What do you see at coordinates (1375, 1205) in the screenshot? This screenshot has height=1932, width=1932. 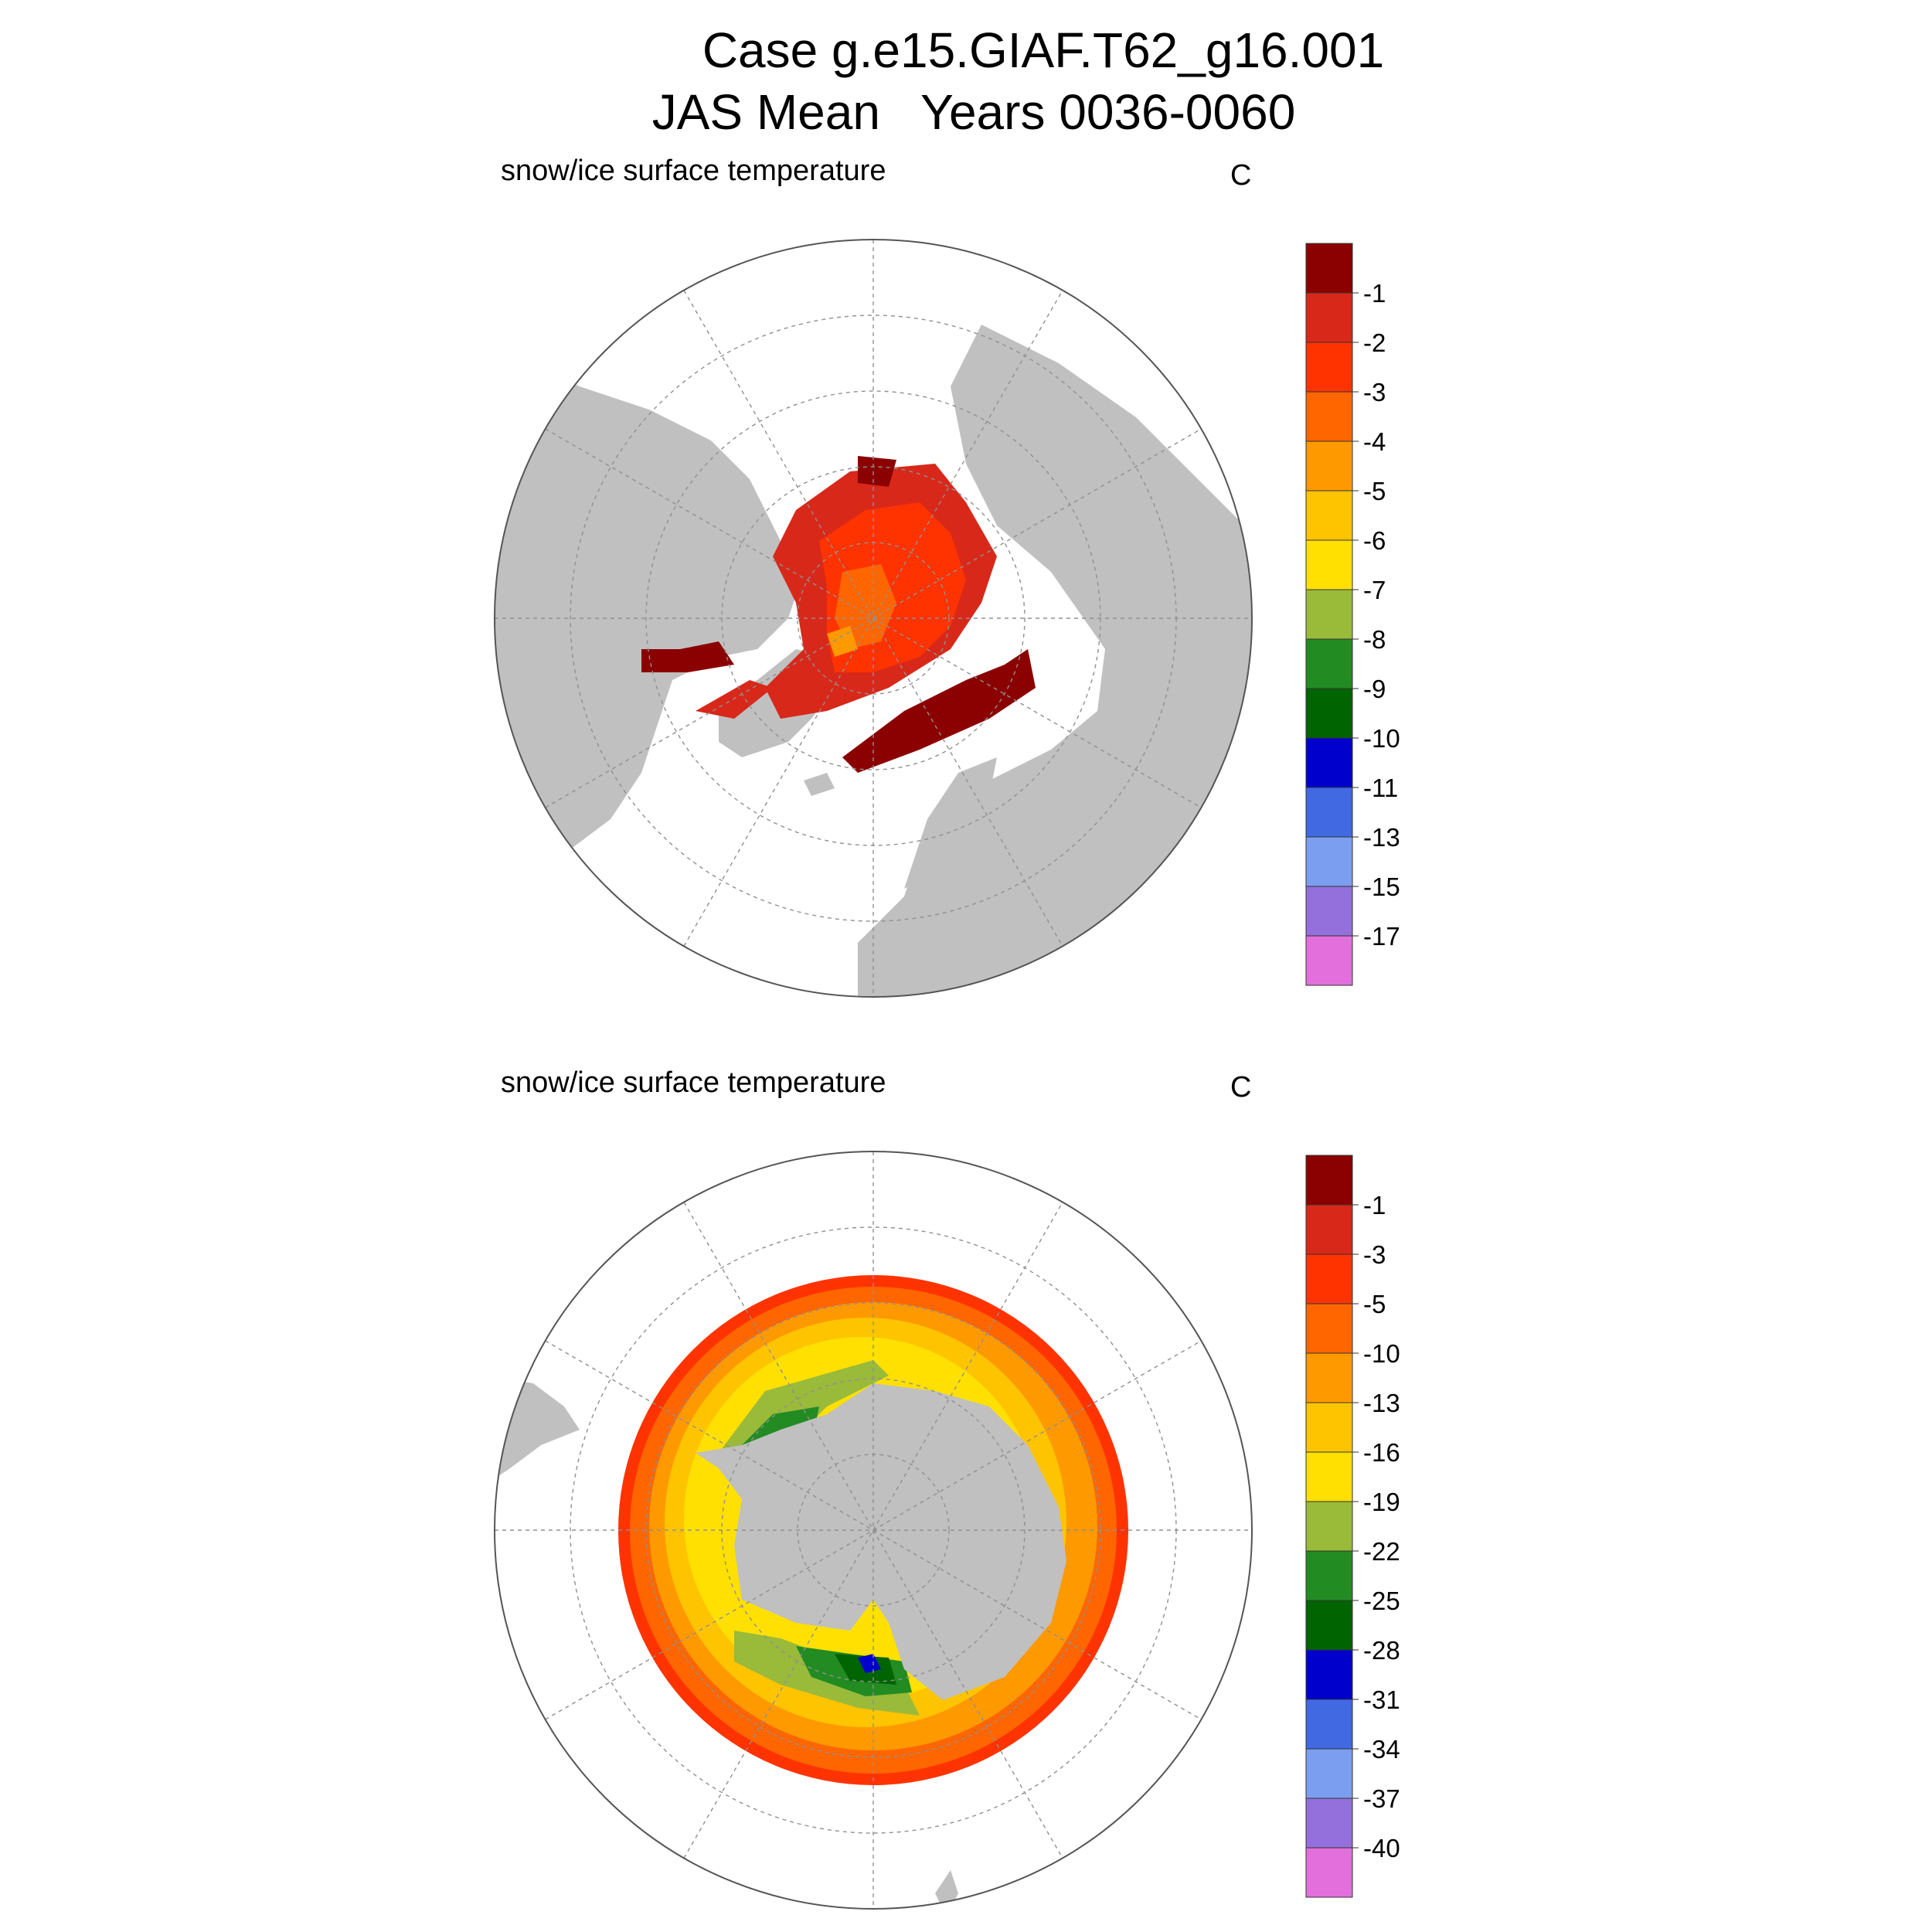 I see `south-colorbar-label: -1` at bounding box center [1375, 1205].